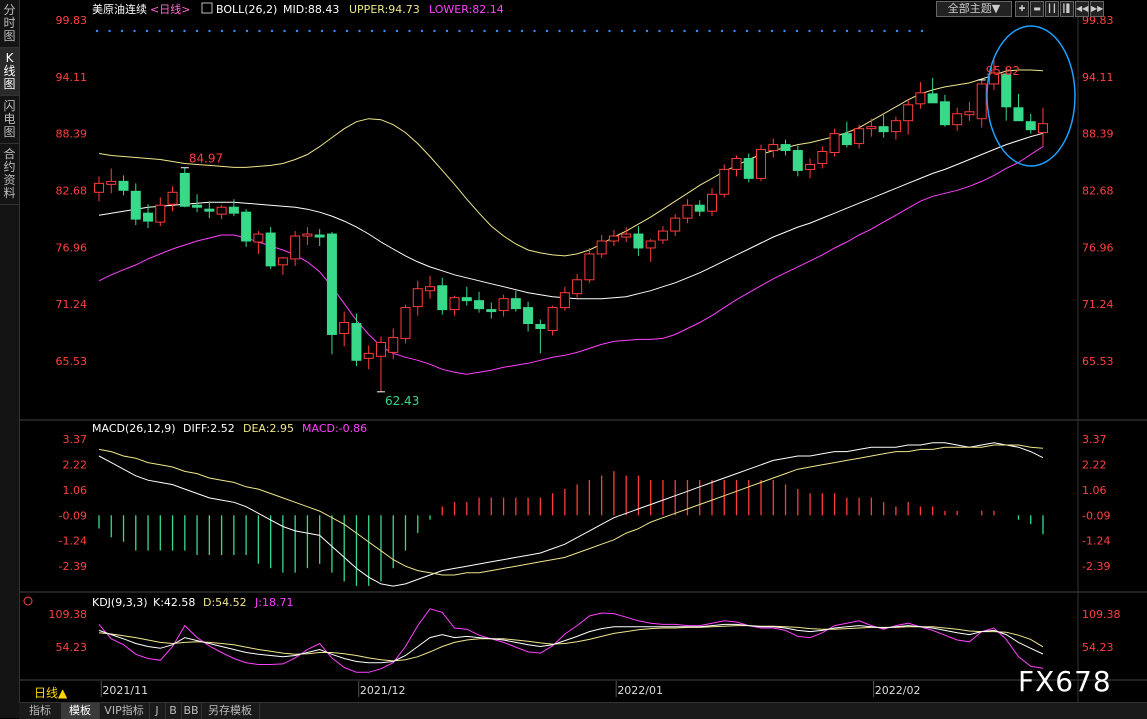  What do you see at coordinates (124, 711) in the screenshot?
I see `bottom-tab-2: VIP指标` at bounding box center [124, 711].